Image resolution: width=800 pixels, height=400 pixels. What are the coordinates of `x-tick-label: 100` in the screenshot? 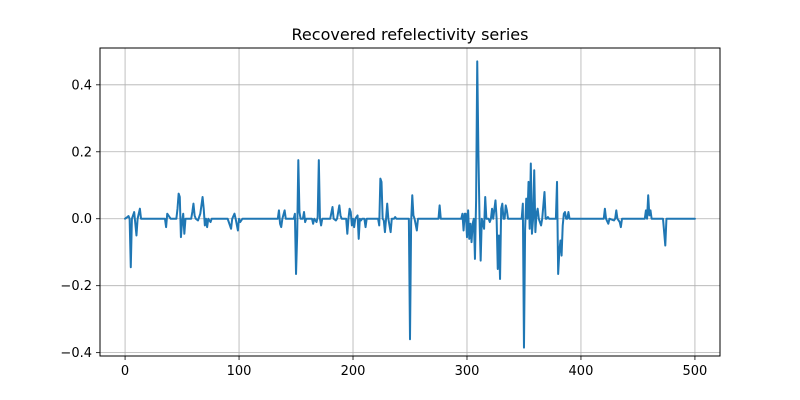 It's located at (239, 371).